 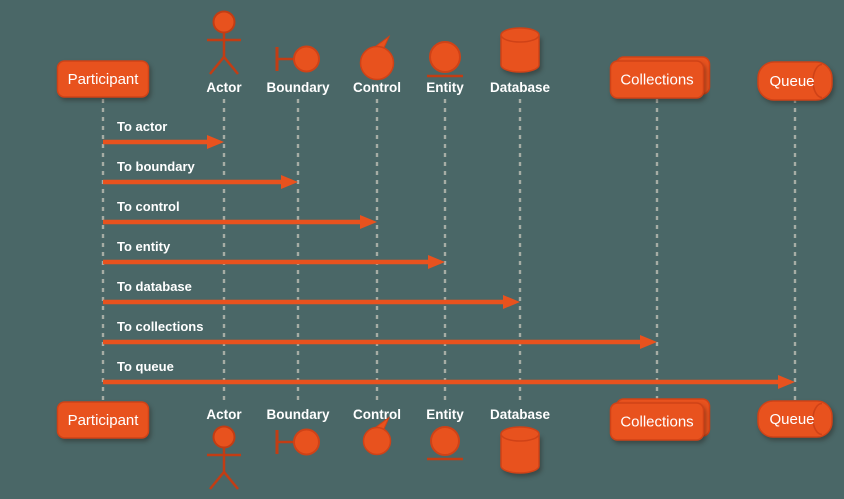 I want to click on message-label: To database, so click(x=154, y=286).